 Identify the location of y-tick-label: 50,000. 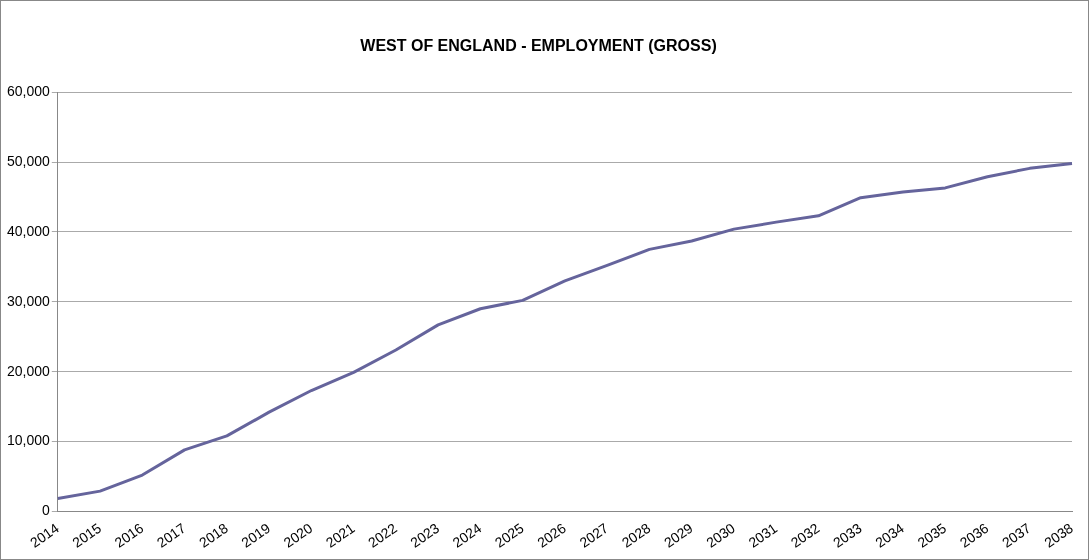
(28, 160).